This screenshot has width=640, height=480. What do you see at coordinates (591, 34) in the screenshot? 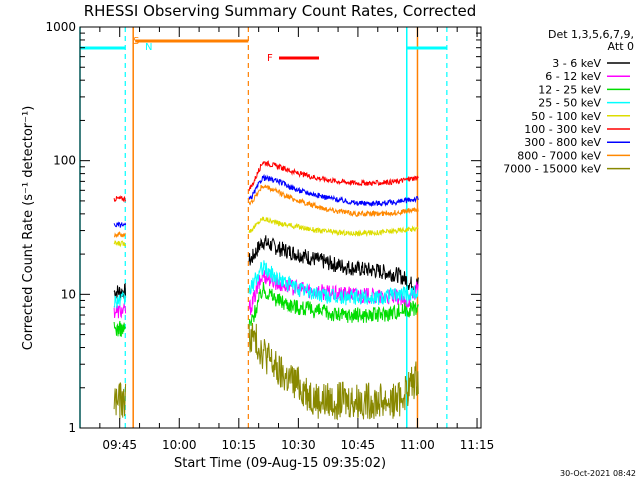
I see `legend-header-detectors: Det 1,3,5,6,7,9,` at bounding box center [591, 34].